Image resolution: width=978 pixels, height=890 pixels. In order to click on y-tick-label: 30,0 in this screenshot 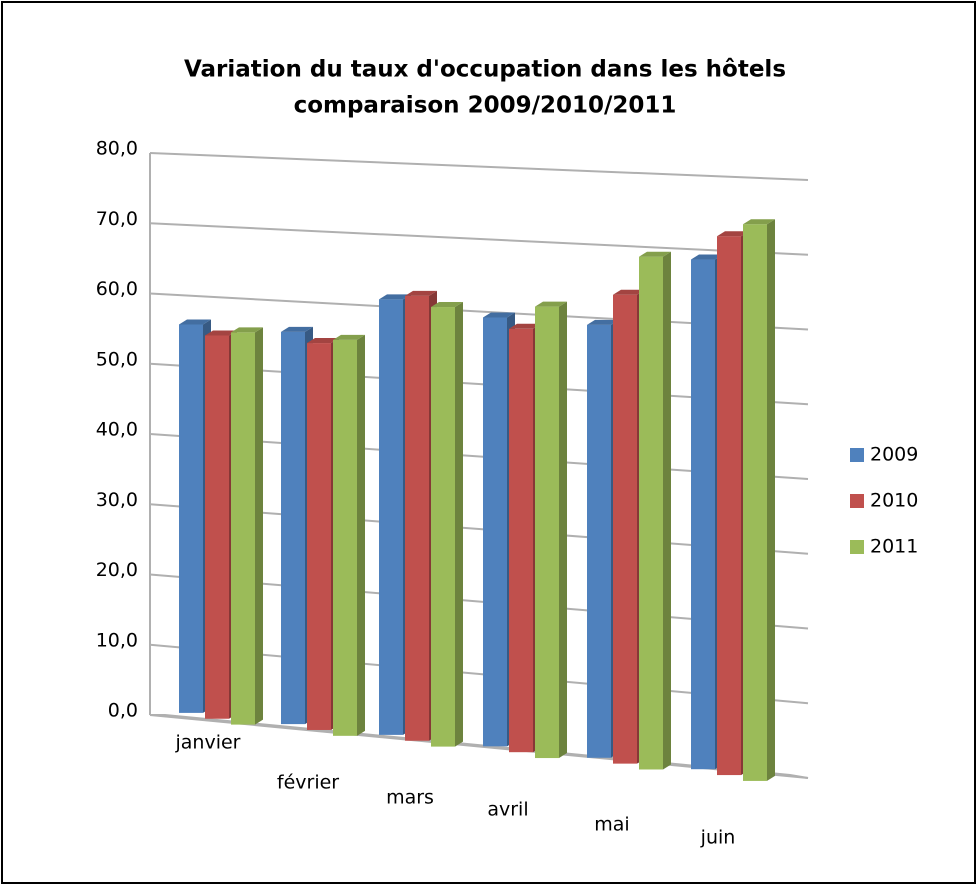, I will do `click(117, 500)`.